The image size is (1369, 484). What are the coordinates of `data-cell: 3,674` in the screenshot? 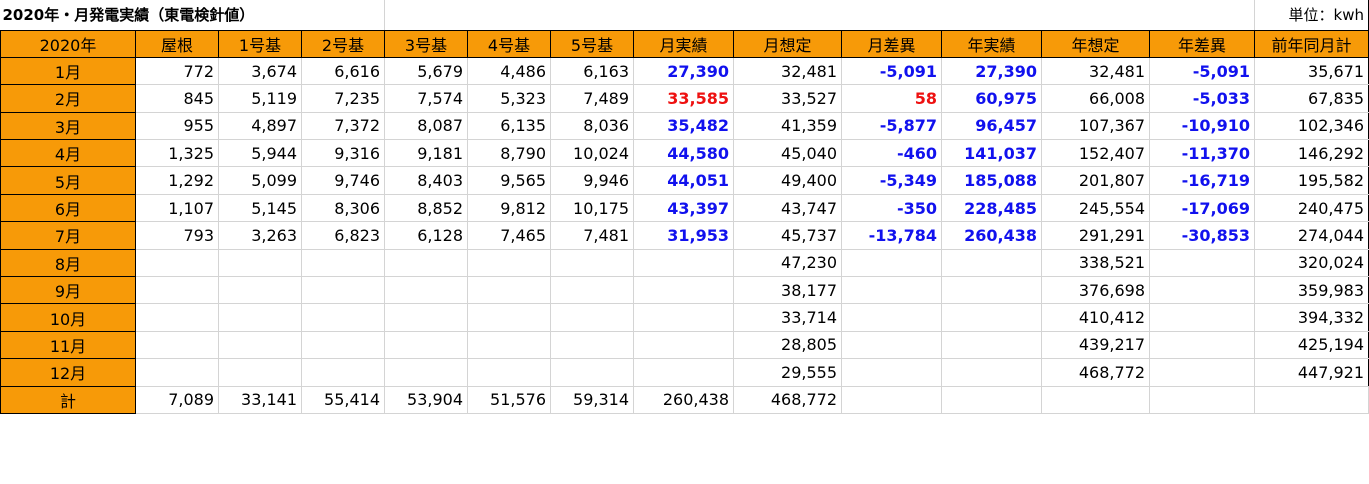 It's located at (260, 71).